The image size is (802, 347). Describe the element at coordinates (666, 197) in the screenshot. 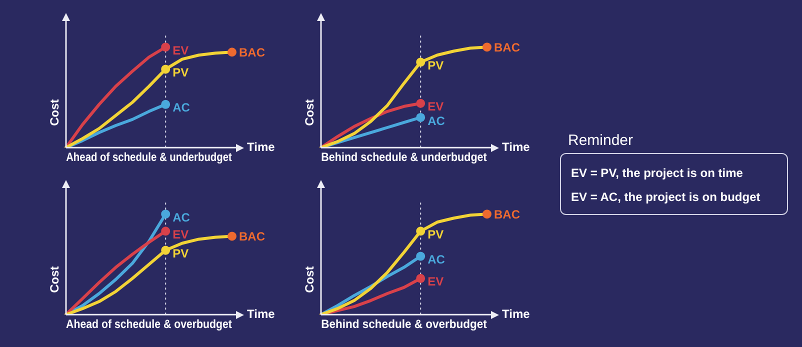

I see `text: EV = AC, the project is on budget` at that location.